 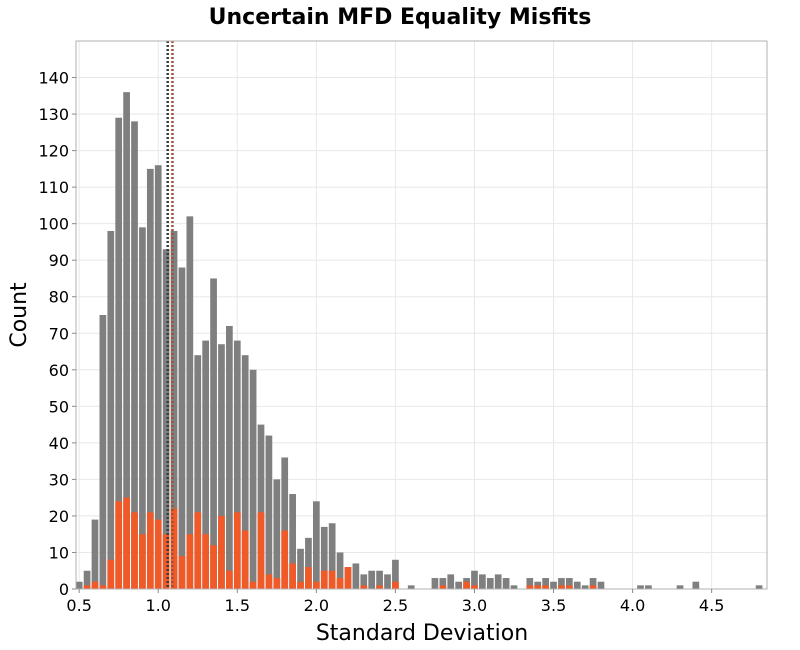 I want to click on y-tick-label: 100, so click(x=53, y=224).